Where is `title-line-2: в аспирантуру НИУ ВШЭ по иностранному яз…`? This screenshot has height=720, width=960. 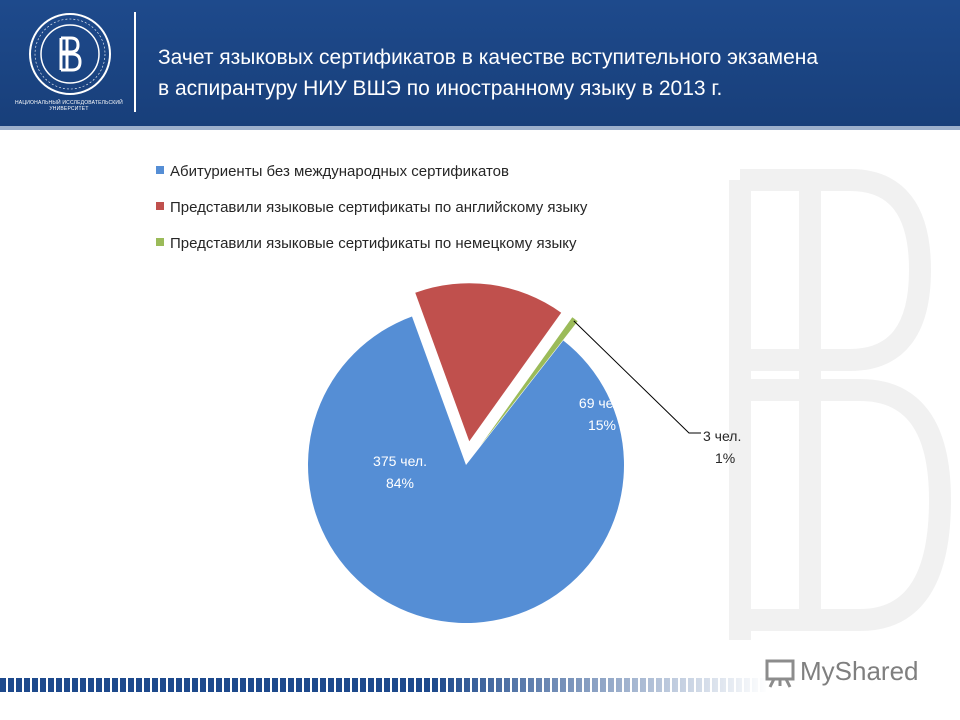 title-line-2: в аспирантуру НИУ ВШЭ по иностранному яз… is located at coordinates (440, 88).